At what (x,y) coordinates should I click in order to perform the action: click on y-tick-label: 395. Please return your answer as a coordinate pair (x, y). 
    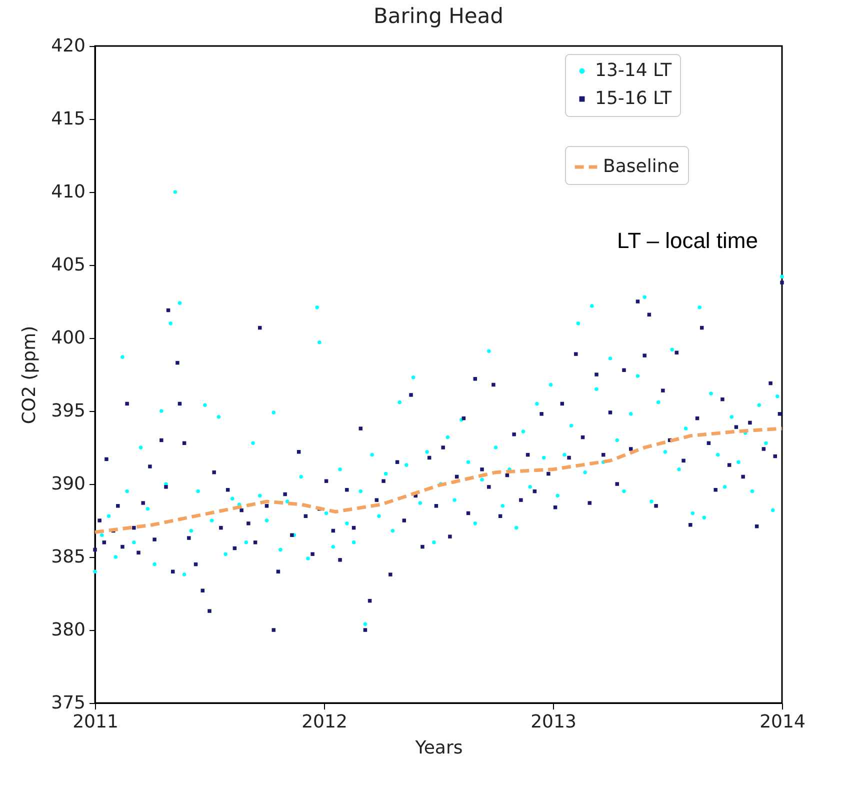
    Looking at the image, I should click on (68, 411).